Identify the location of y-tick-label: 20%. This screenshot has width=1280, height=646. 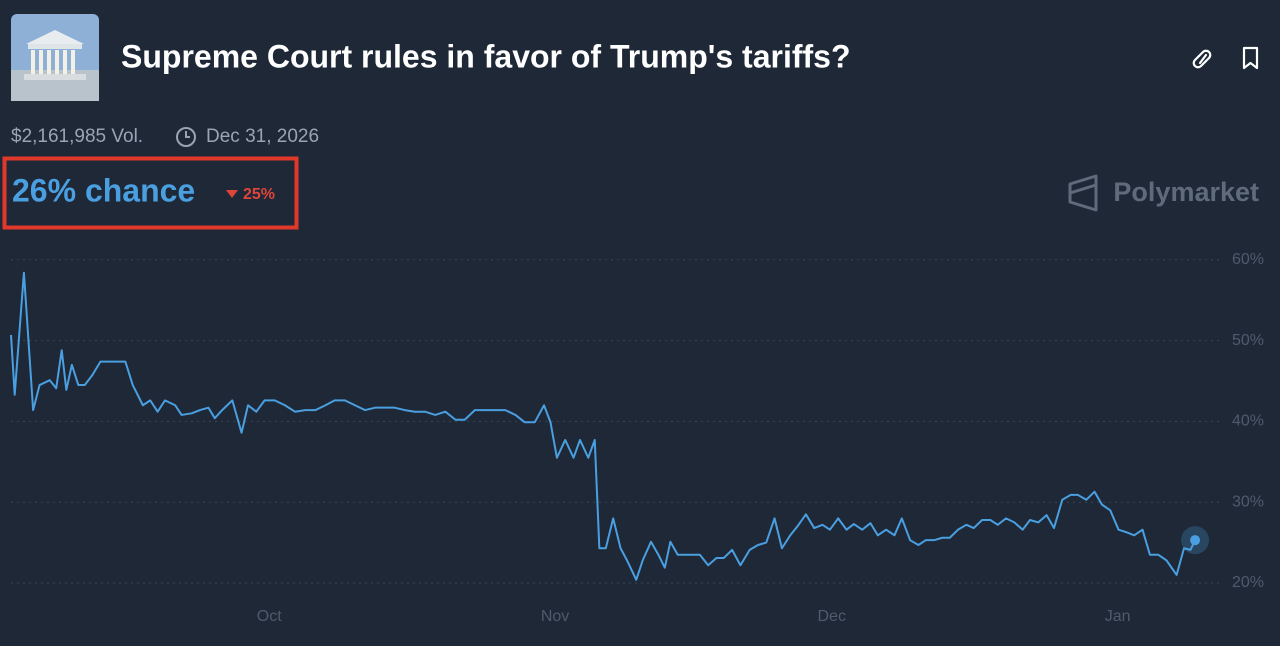
(1248, 582).